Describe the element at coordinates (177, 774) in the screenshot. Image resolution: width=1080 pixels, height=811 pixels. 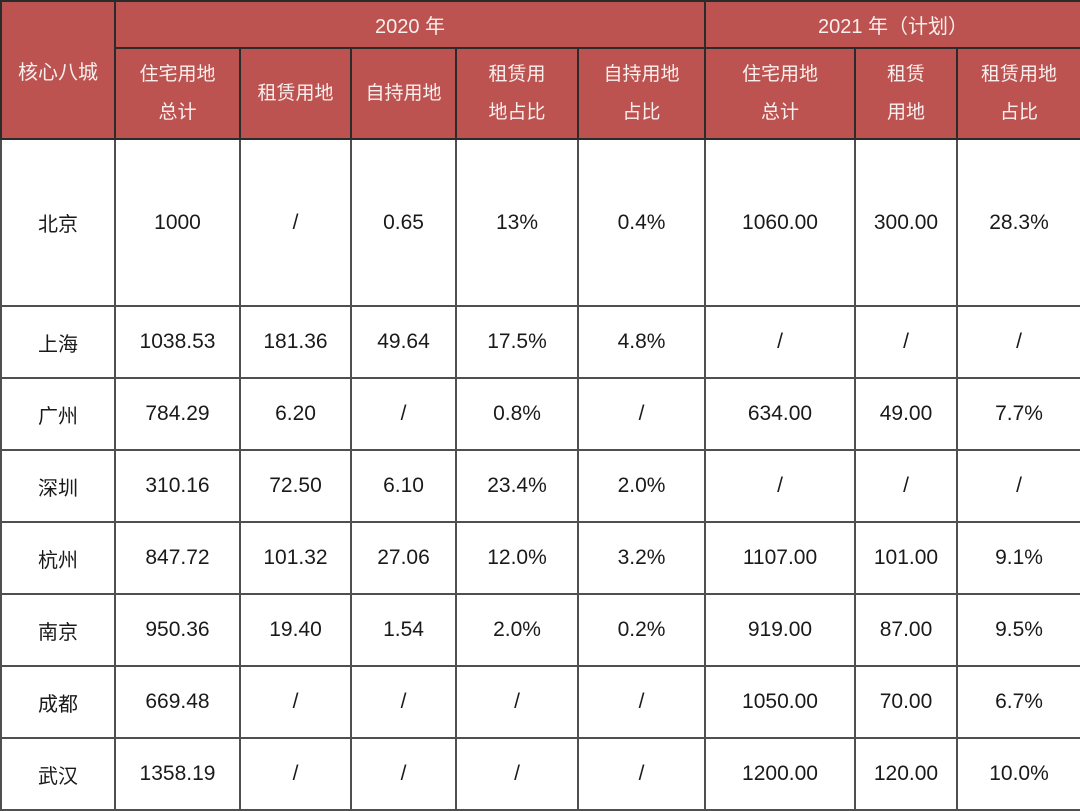
I see `data-cell: 1358.19` at that location.